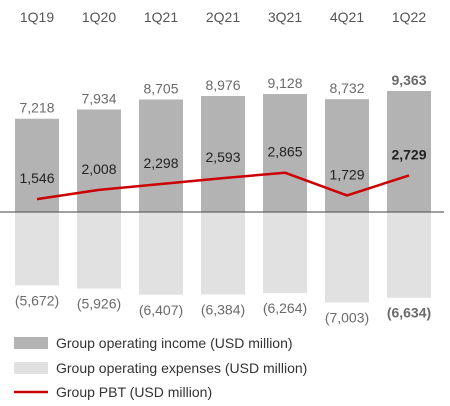  Describe the element at coordinates (161, 17) in the screenshot. I see `category-label: 1Q21` at that location.